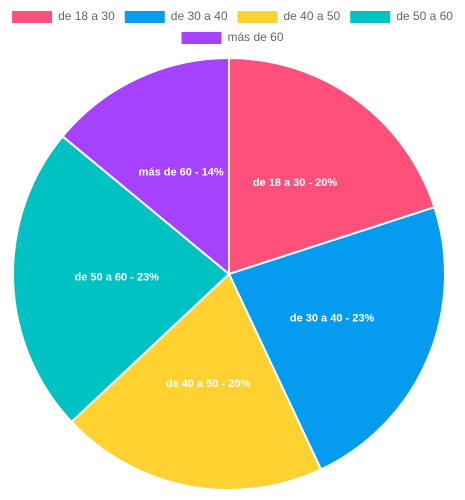  I want to click on slice-label: de 30 a 40 - 23%, so click(332, 319).